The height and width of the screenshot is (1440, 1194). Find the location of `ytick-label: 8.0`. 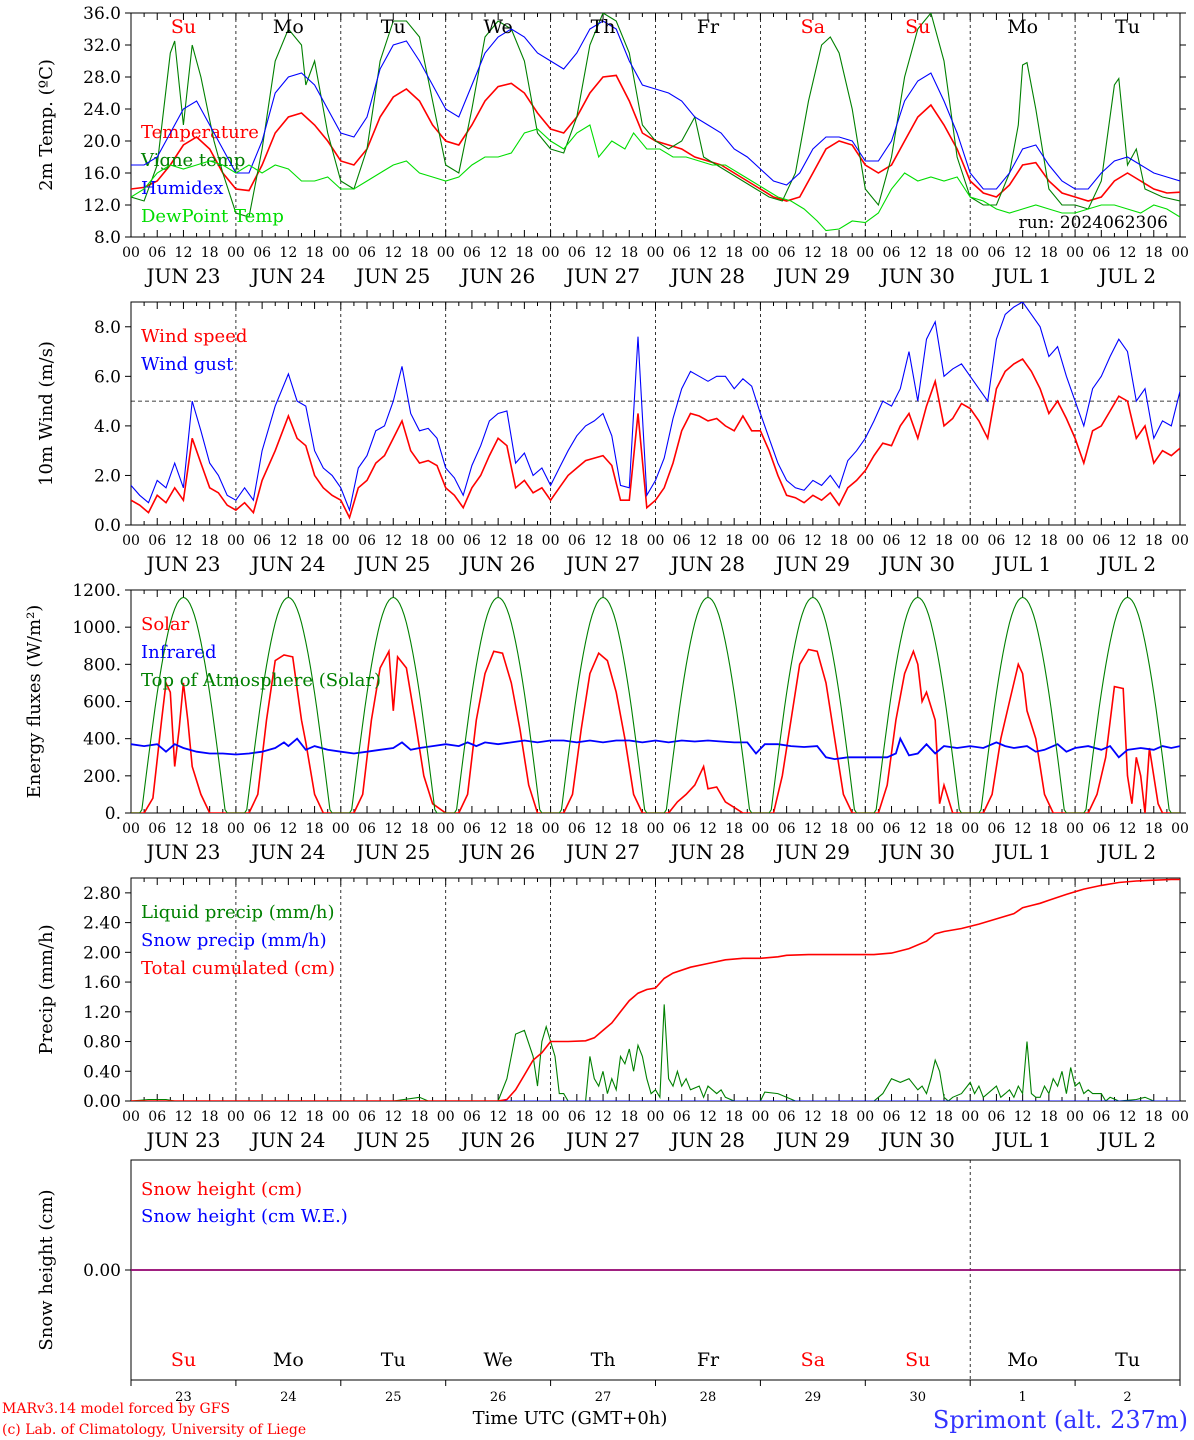

ytick-label: 8.0 is located at coordinates (107, 328).